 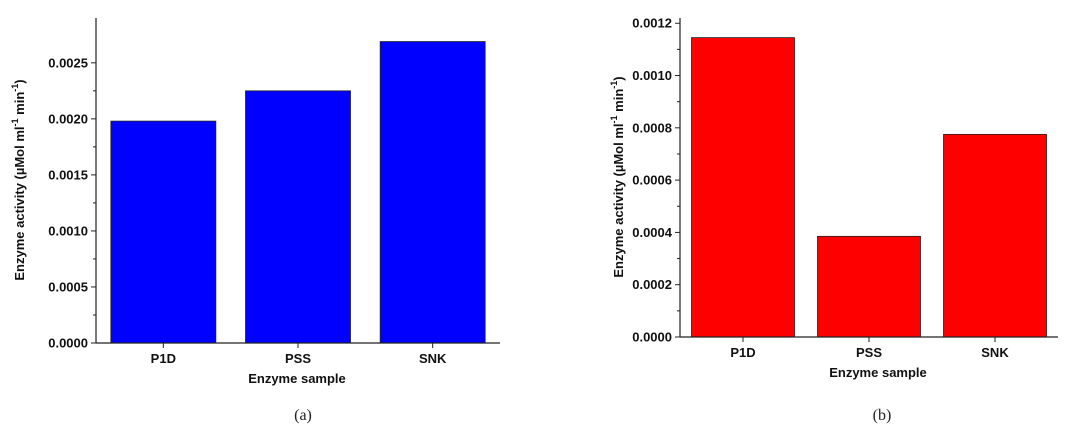 I want to click on chart-a-y-tick-label: 0.0010, so click(x=68, y=230).